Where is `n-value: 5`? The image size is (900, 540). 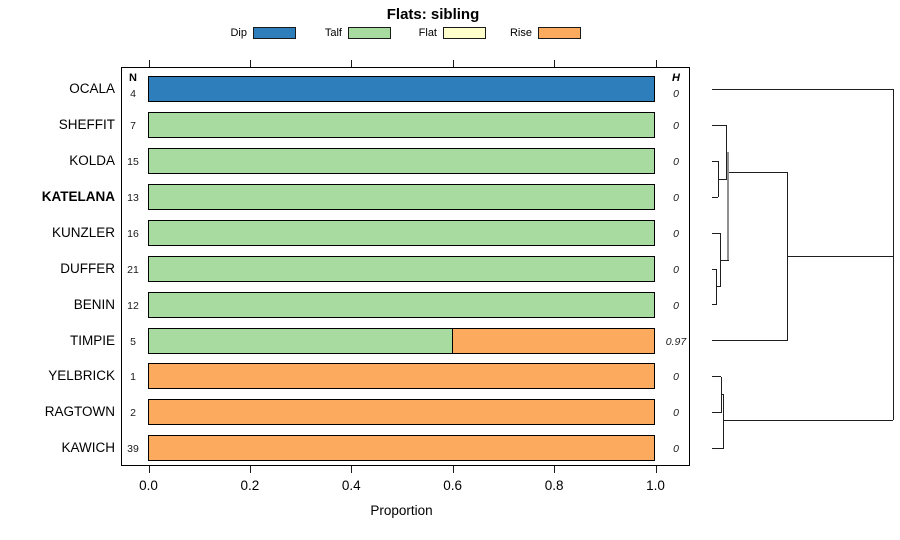 n-value: 5 is located at coordinates (133, 341).